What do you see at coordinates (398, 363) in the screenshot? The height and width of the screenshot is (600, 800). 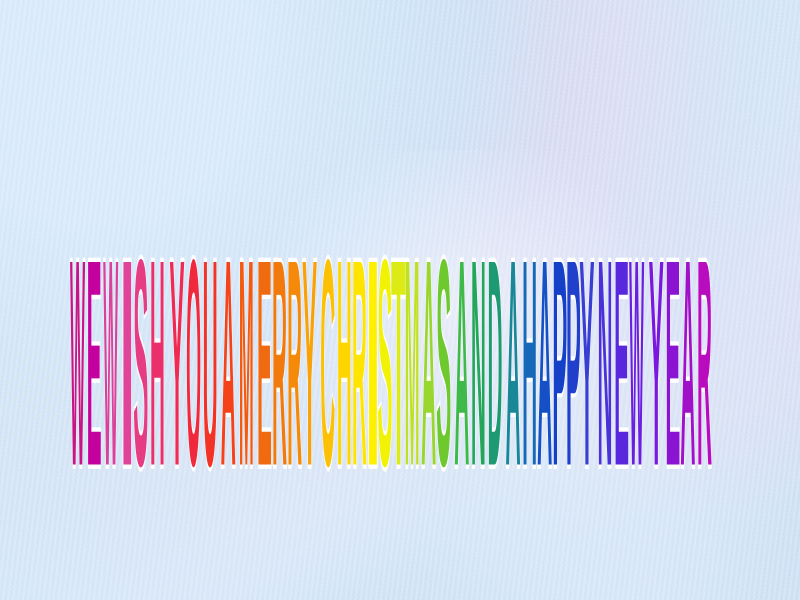 I see `wordart-letter: T` at bounding box center [398, 363].